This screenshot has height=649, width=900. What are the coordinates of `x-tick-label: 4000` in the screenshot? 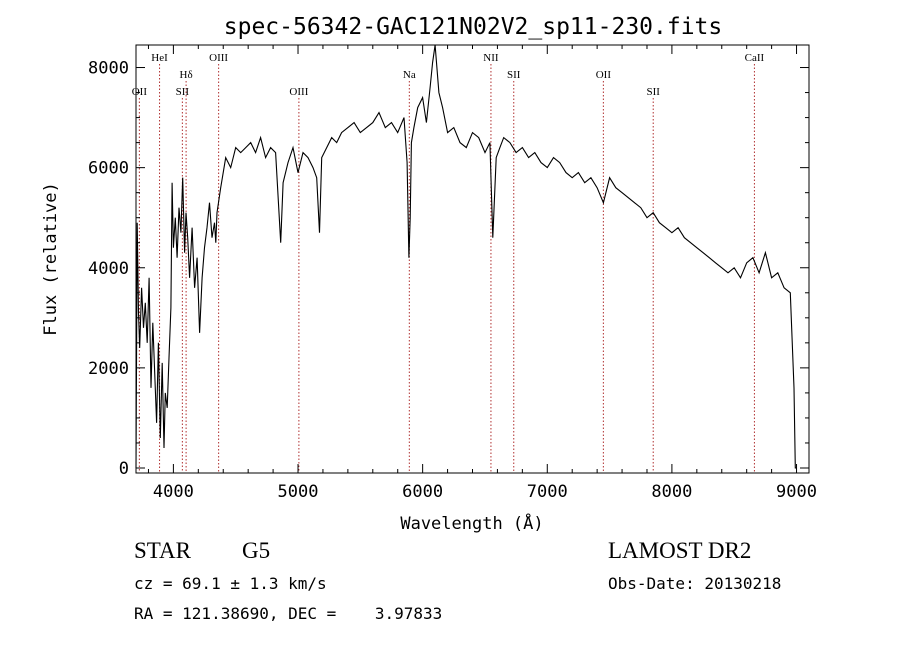 It's located at (173, 492).